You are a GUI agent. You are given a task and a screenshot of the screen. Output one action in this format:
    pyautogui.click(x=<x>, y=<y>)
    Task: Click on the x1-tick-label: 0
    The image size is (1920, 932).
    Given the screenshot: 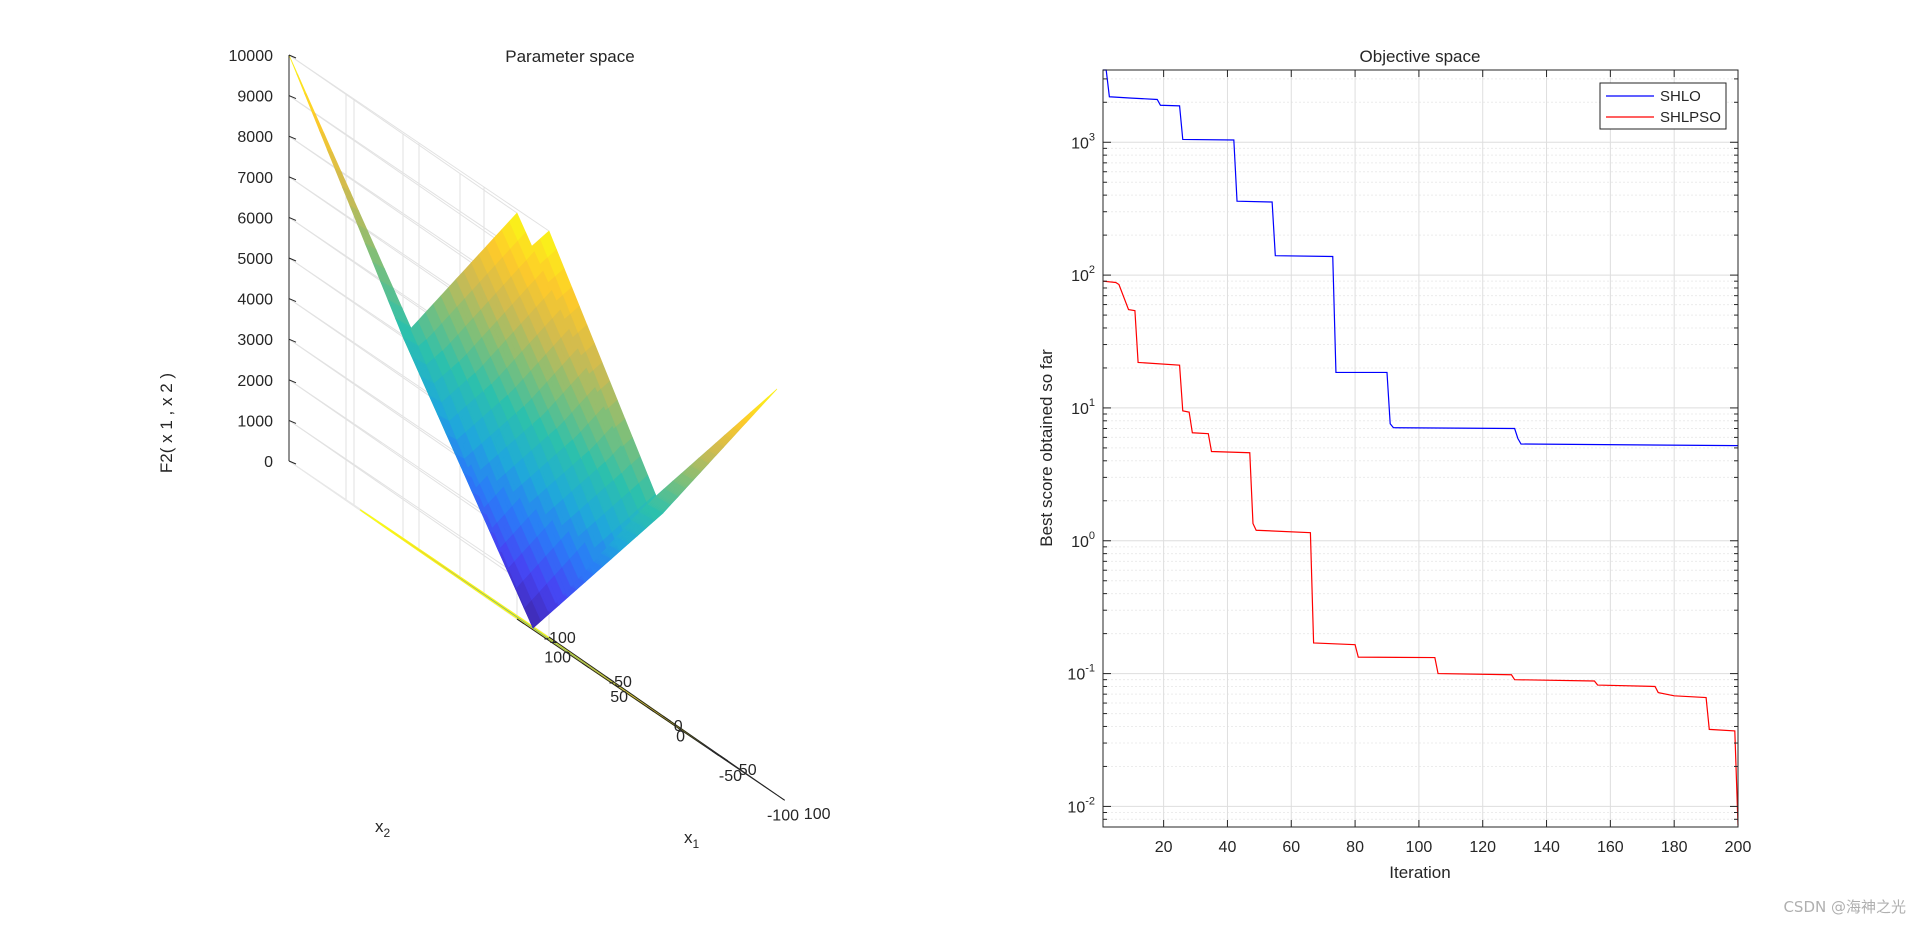 What is the action you would take?
    pyautogui.click(x=678, y=726)
    